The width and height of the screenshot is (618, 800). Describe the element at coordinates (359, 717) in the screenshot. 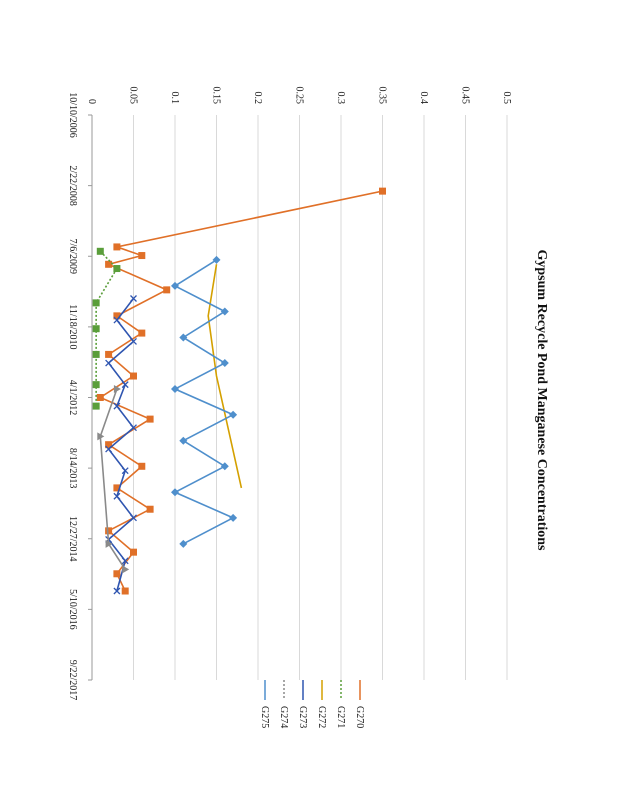

I see `legend-label: G270` at that location.